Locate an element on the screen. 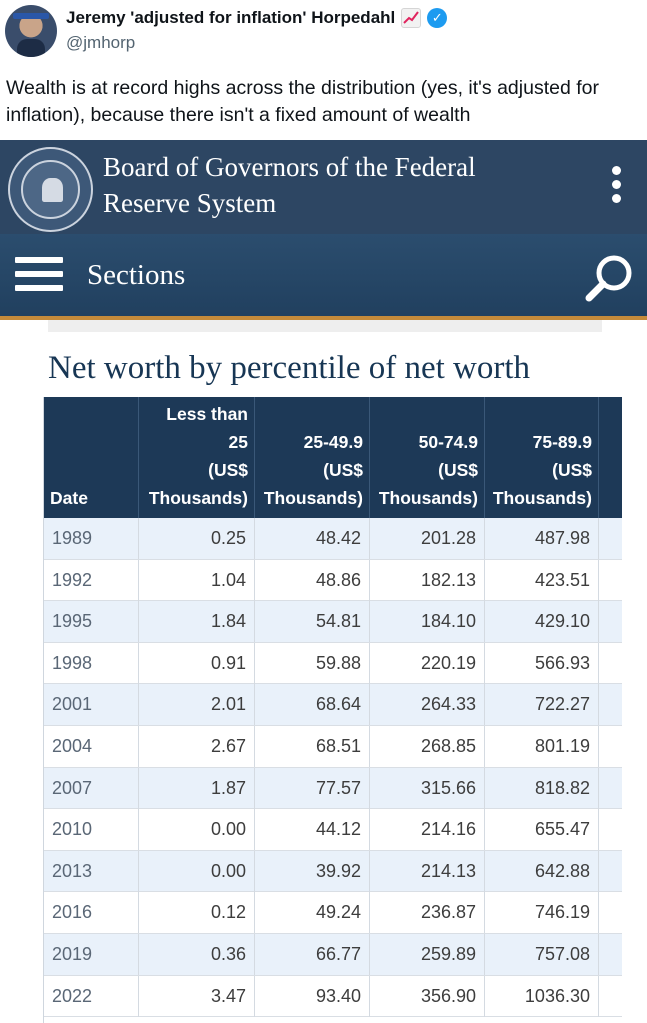 Image resolution: width=647 pixels, height=1023 pixels. table-row: 2004 2.67 68.51 268.85 801.19 is located at coordinates (333, 747).